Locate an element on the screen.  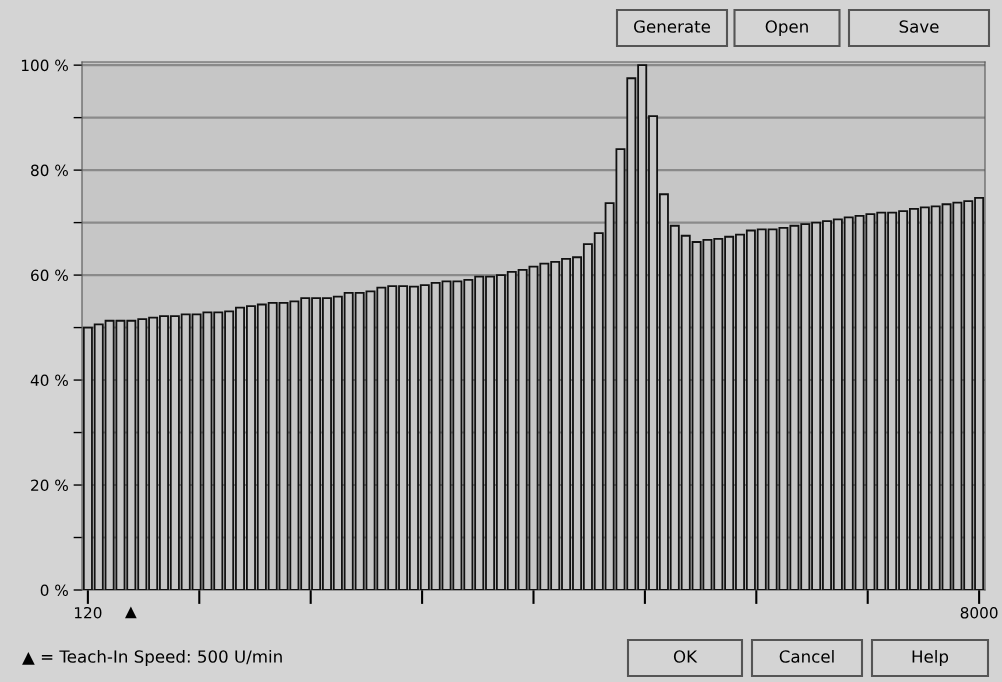
y-tick-label: 100 % is located at coordinates (44, 65).